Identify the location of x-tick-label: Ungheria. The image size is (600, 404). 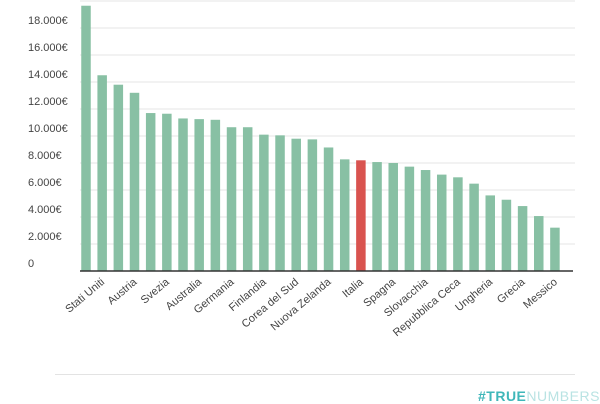
(474, 295).